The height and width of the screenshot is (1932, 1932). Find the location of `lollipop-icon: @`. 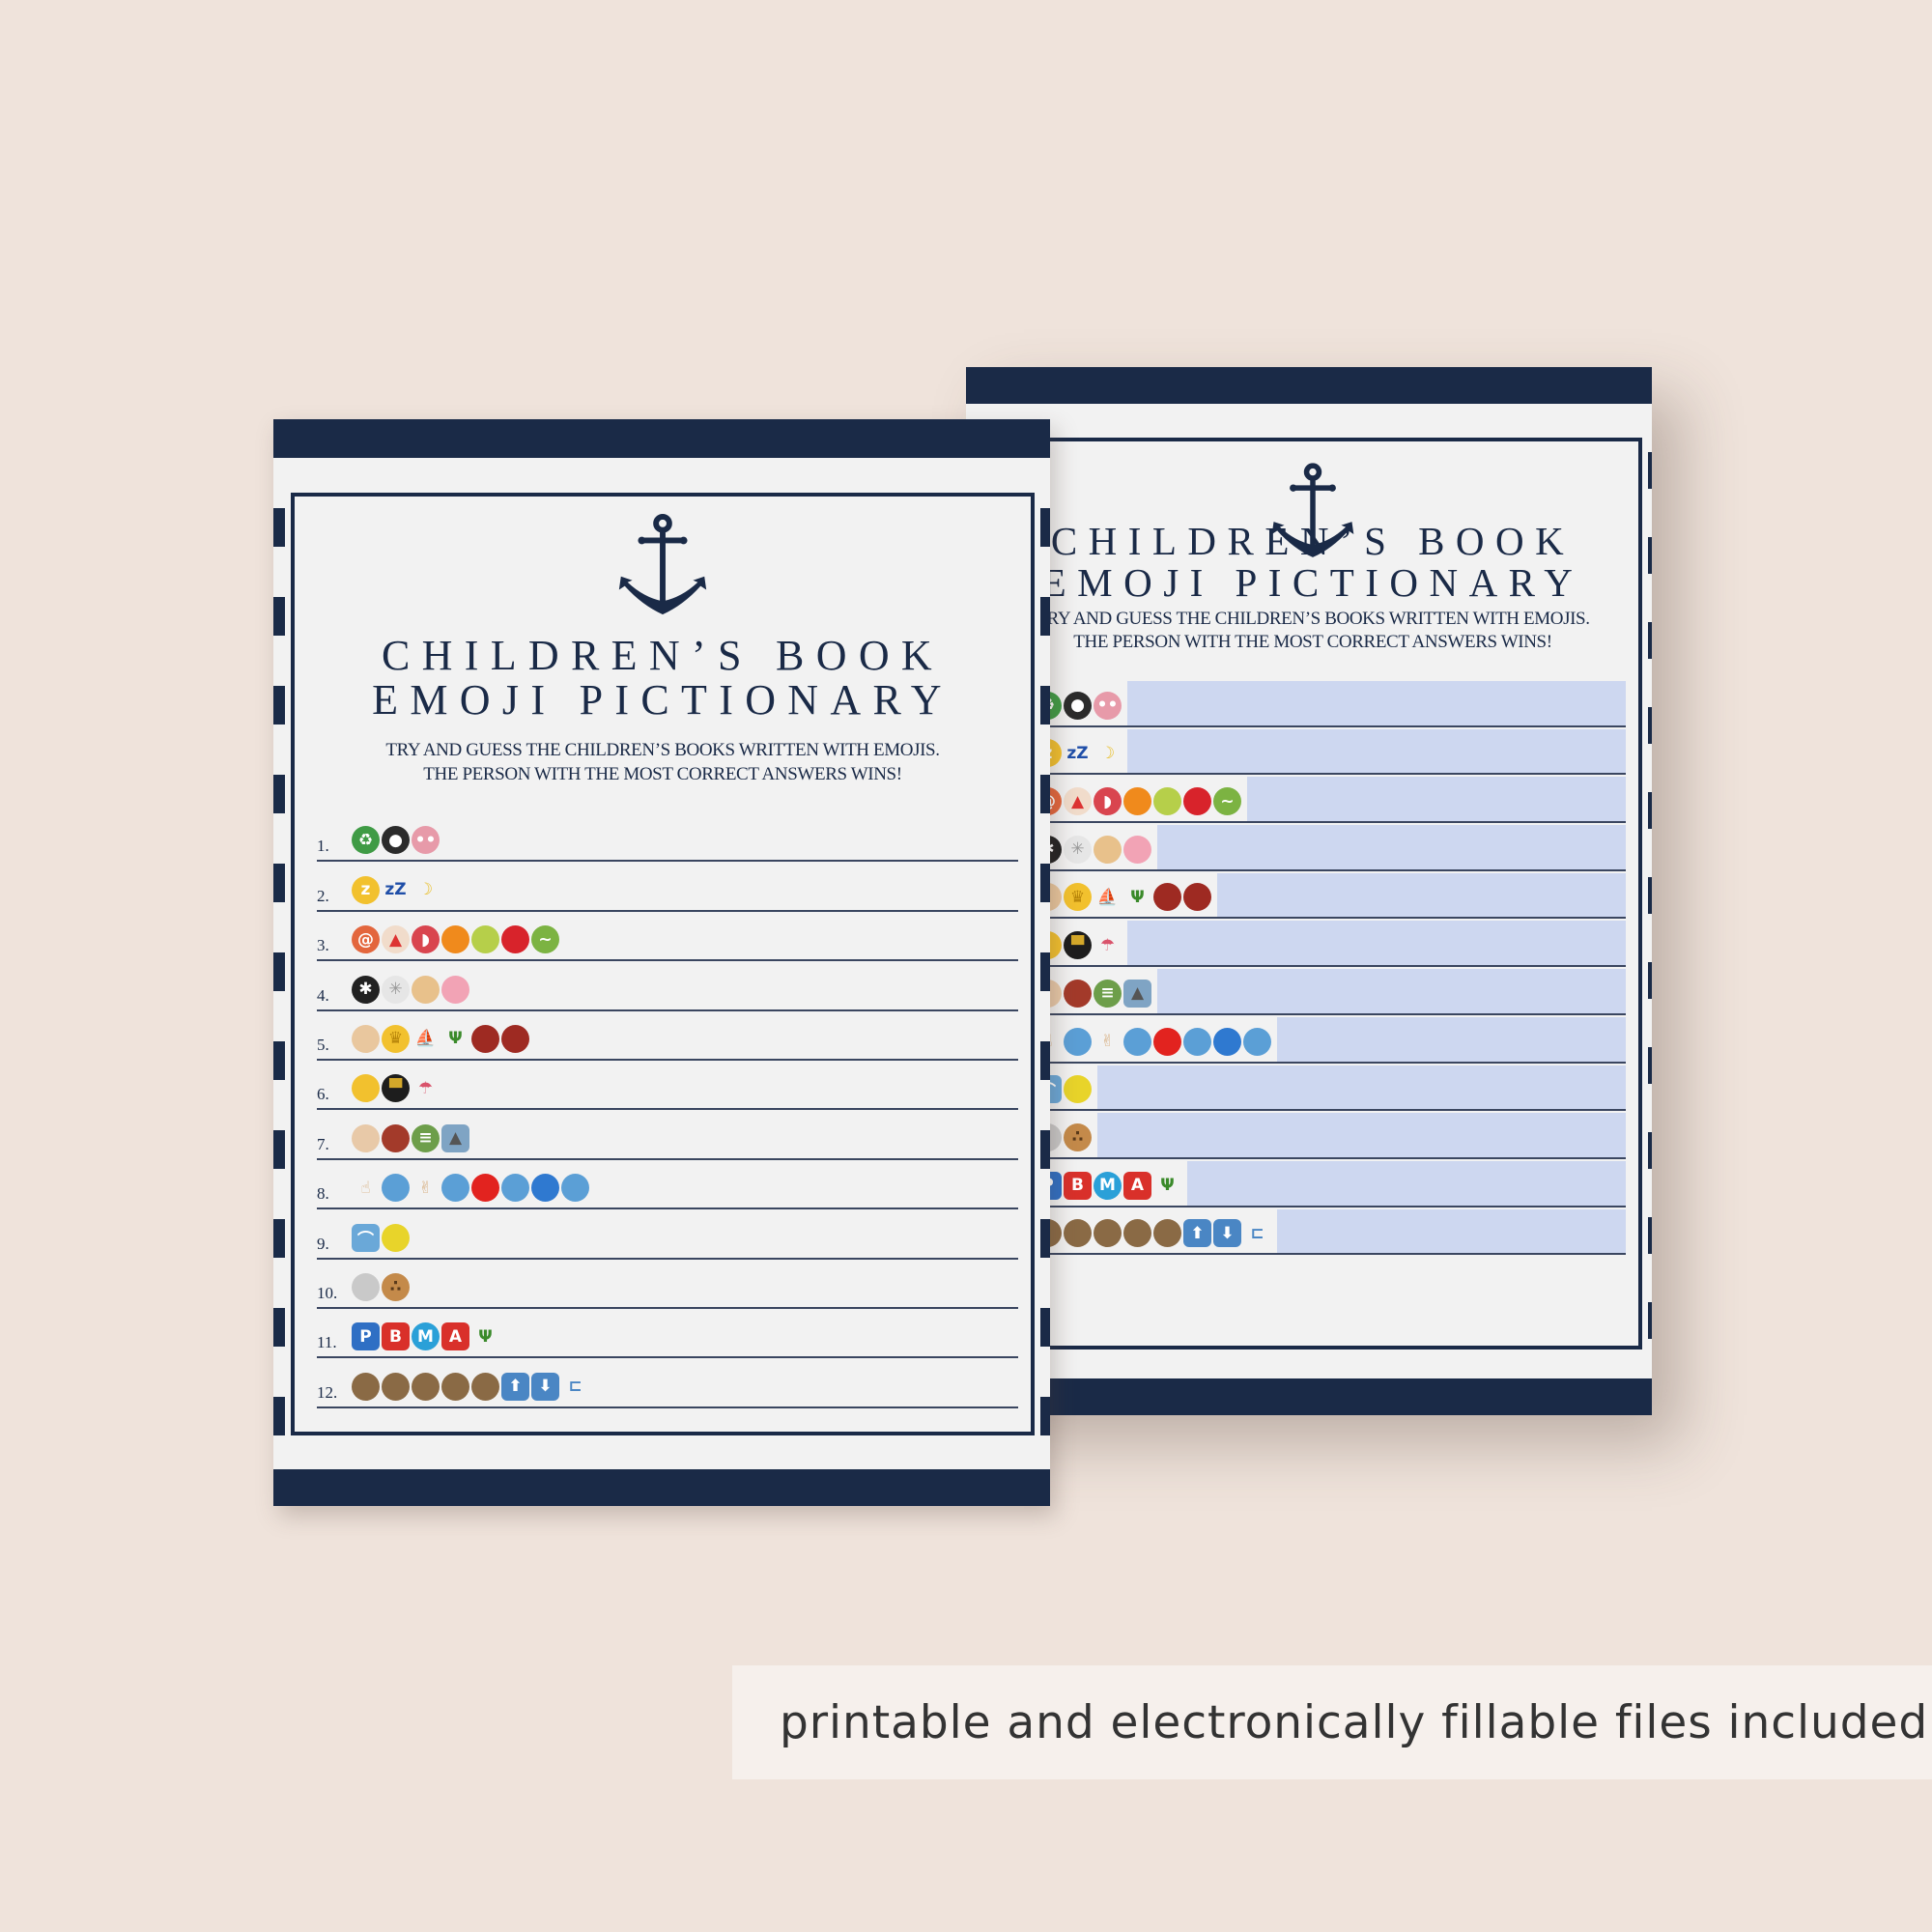

lollipop-icon: @ is located at coordinates (366, 939).